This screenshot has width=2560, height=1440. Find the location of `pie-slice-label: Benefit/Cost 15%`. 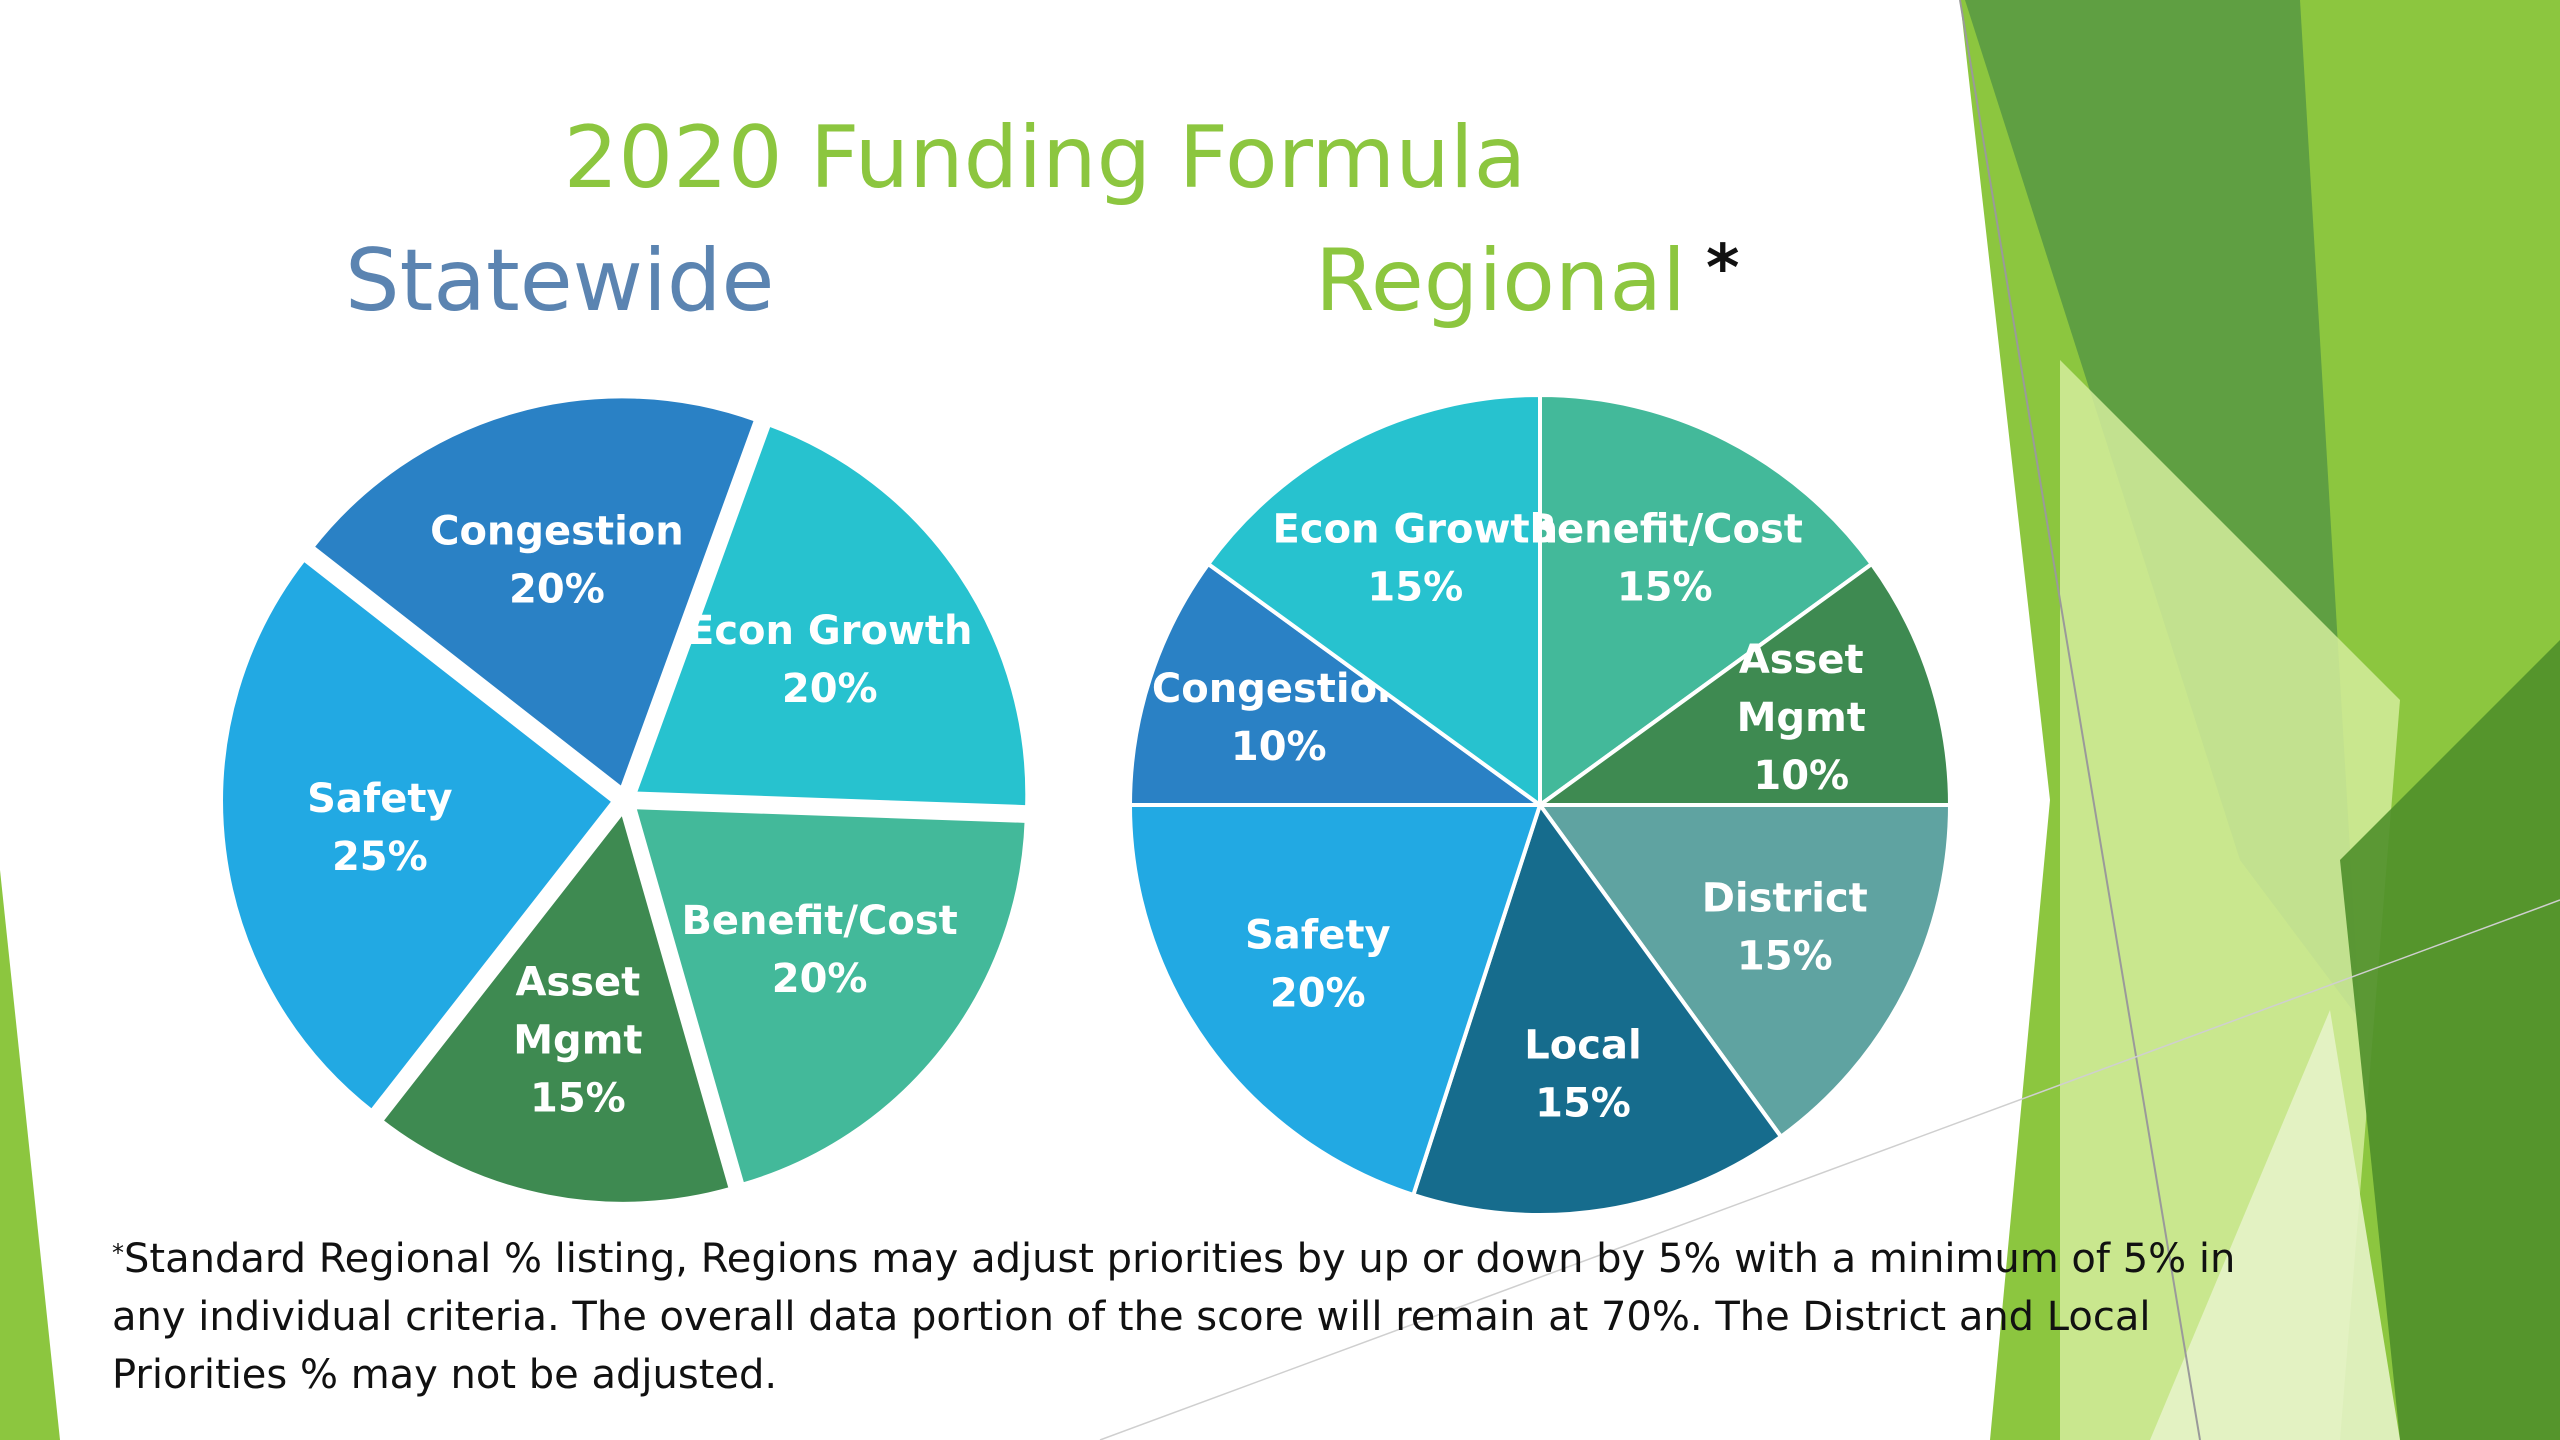

pie-slice-label: Benefit/Cost 15% is located at coordinates (1665, 558).